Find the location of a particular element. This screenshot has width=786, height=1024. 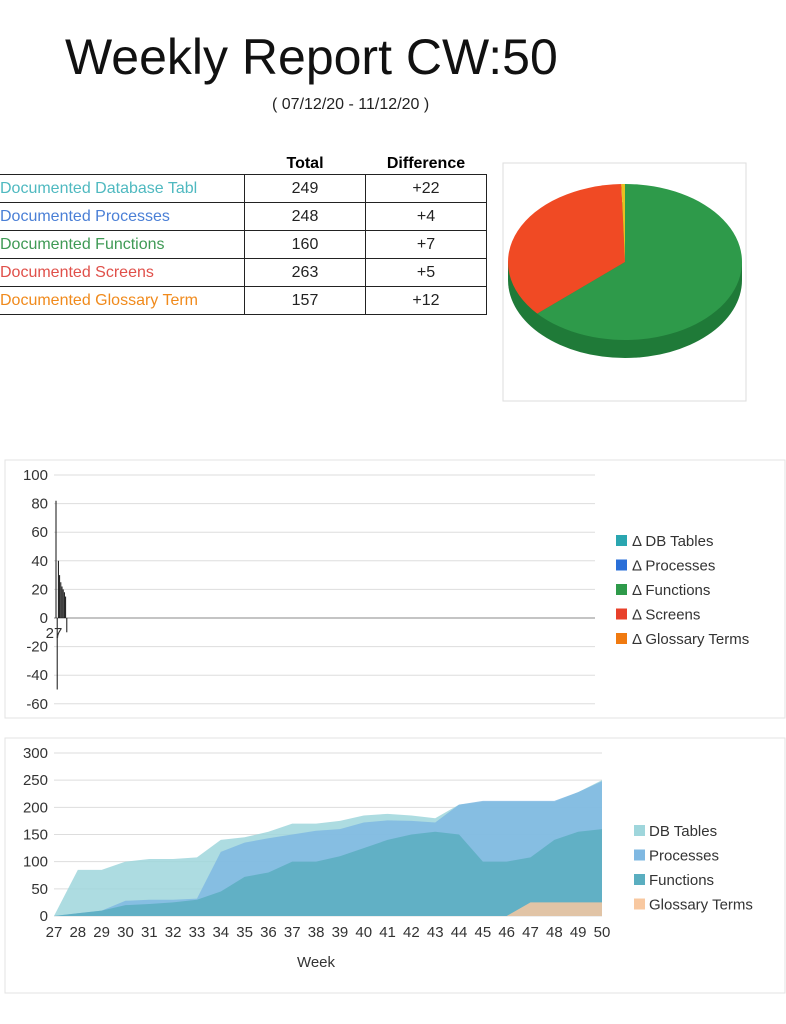

x-tick-label: 28 is located at coordinates (77, 932).